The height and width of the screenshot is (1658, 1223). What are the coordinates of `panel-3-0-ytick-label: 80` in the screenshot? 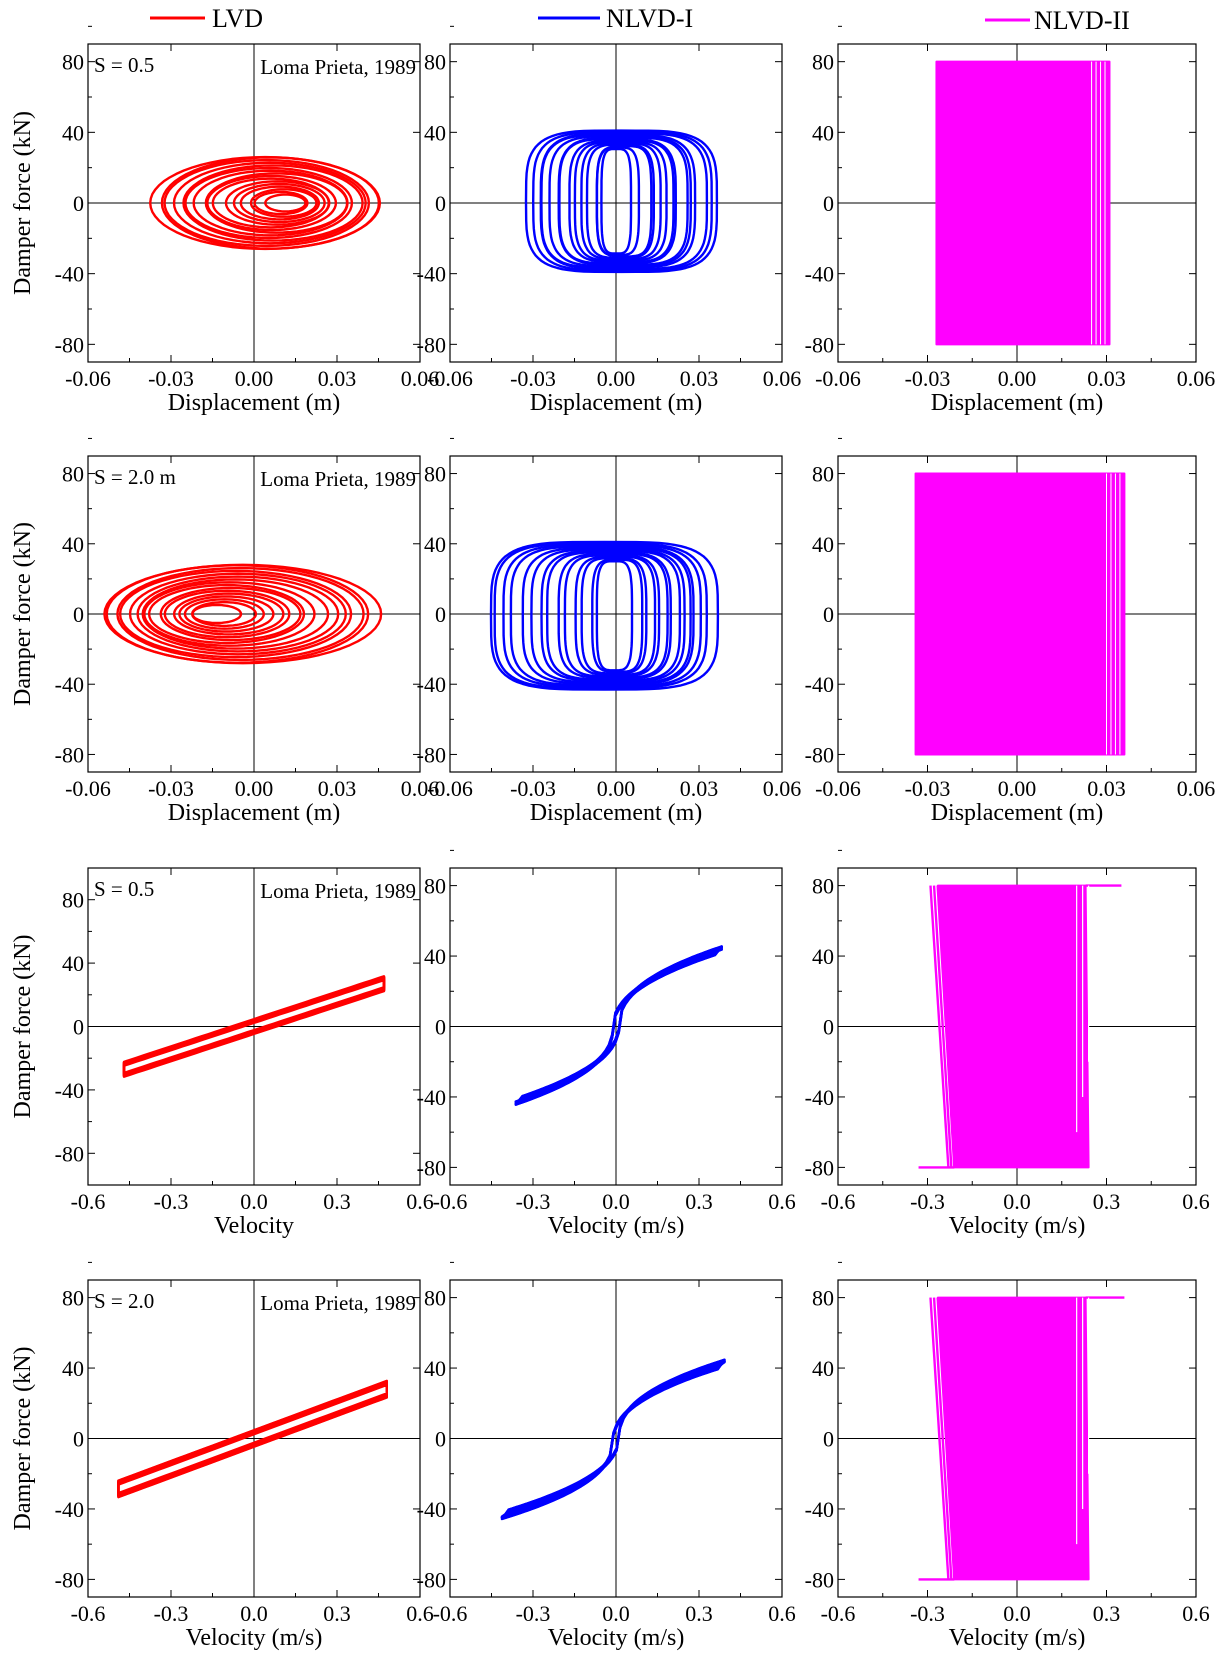 It's located at (73, 1298).